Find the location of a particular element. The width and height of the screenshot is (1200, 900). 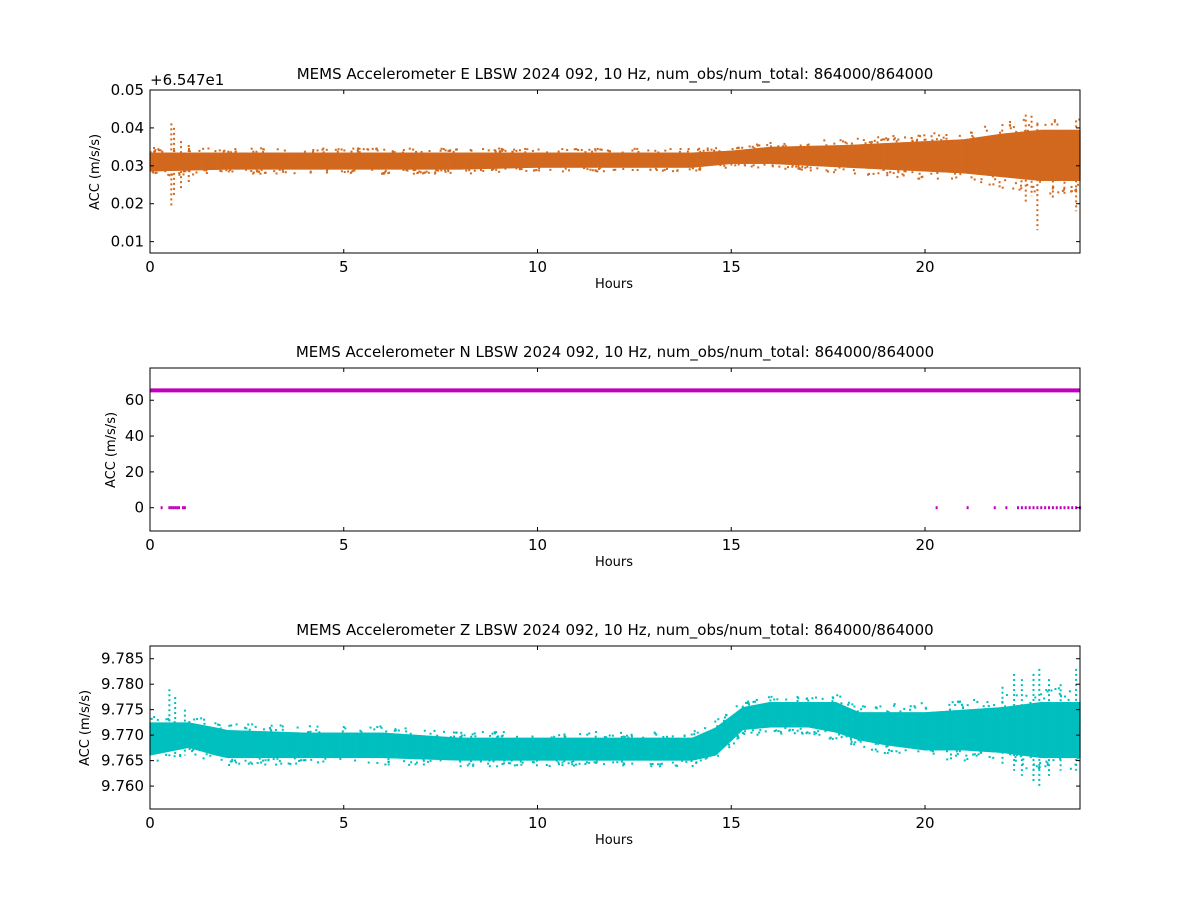

y-tick-label: 20 is located at coordinates (134, 472).